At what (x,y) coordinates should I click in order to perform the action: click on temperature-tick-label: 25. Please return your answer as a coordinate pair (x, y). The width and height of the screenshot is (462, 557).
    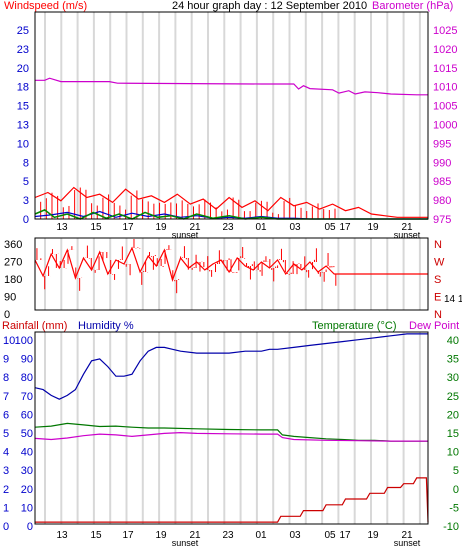
    Looking at the image, I should click on (453, 397).